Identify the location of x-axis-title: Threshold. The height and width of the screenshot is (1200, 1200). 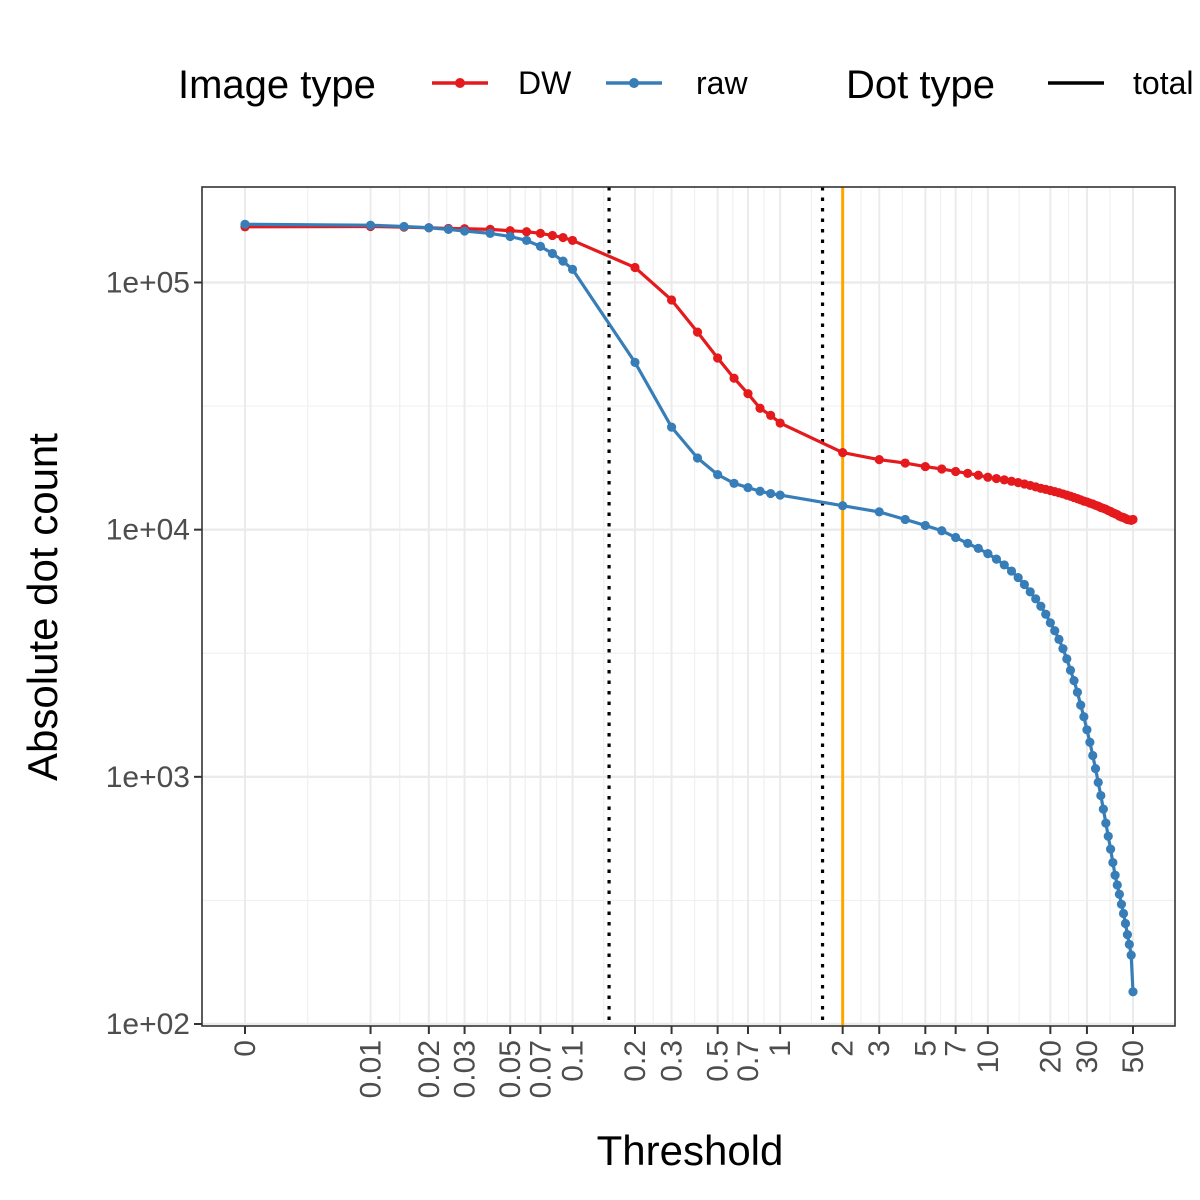
(690, 1150).